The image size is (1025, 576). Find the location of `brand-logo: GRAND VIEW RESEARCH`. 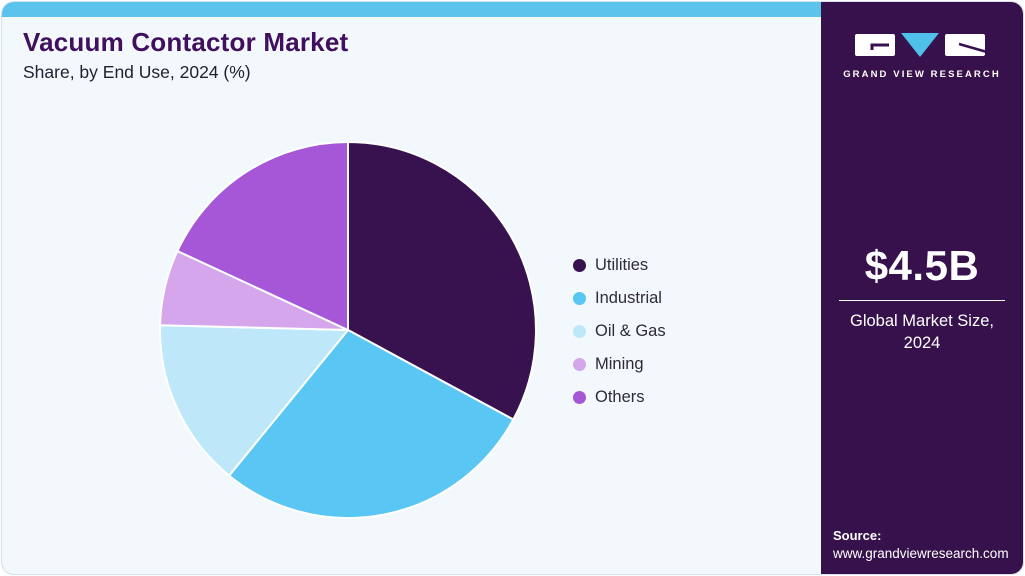

brand-logo: GRAND VIEW RESEARCH is located at coordinates (922, 54).